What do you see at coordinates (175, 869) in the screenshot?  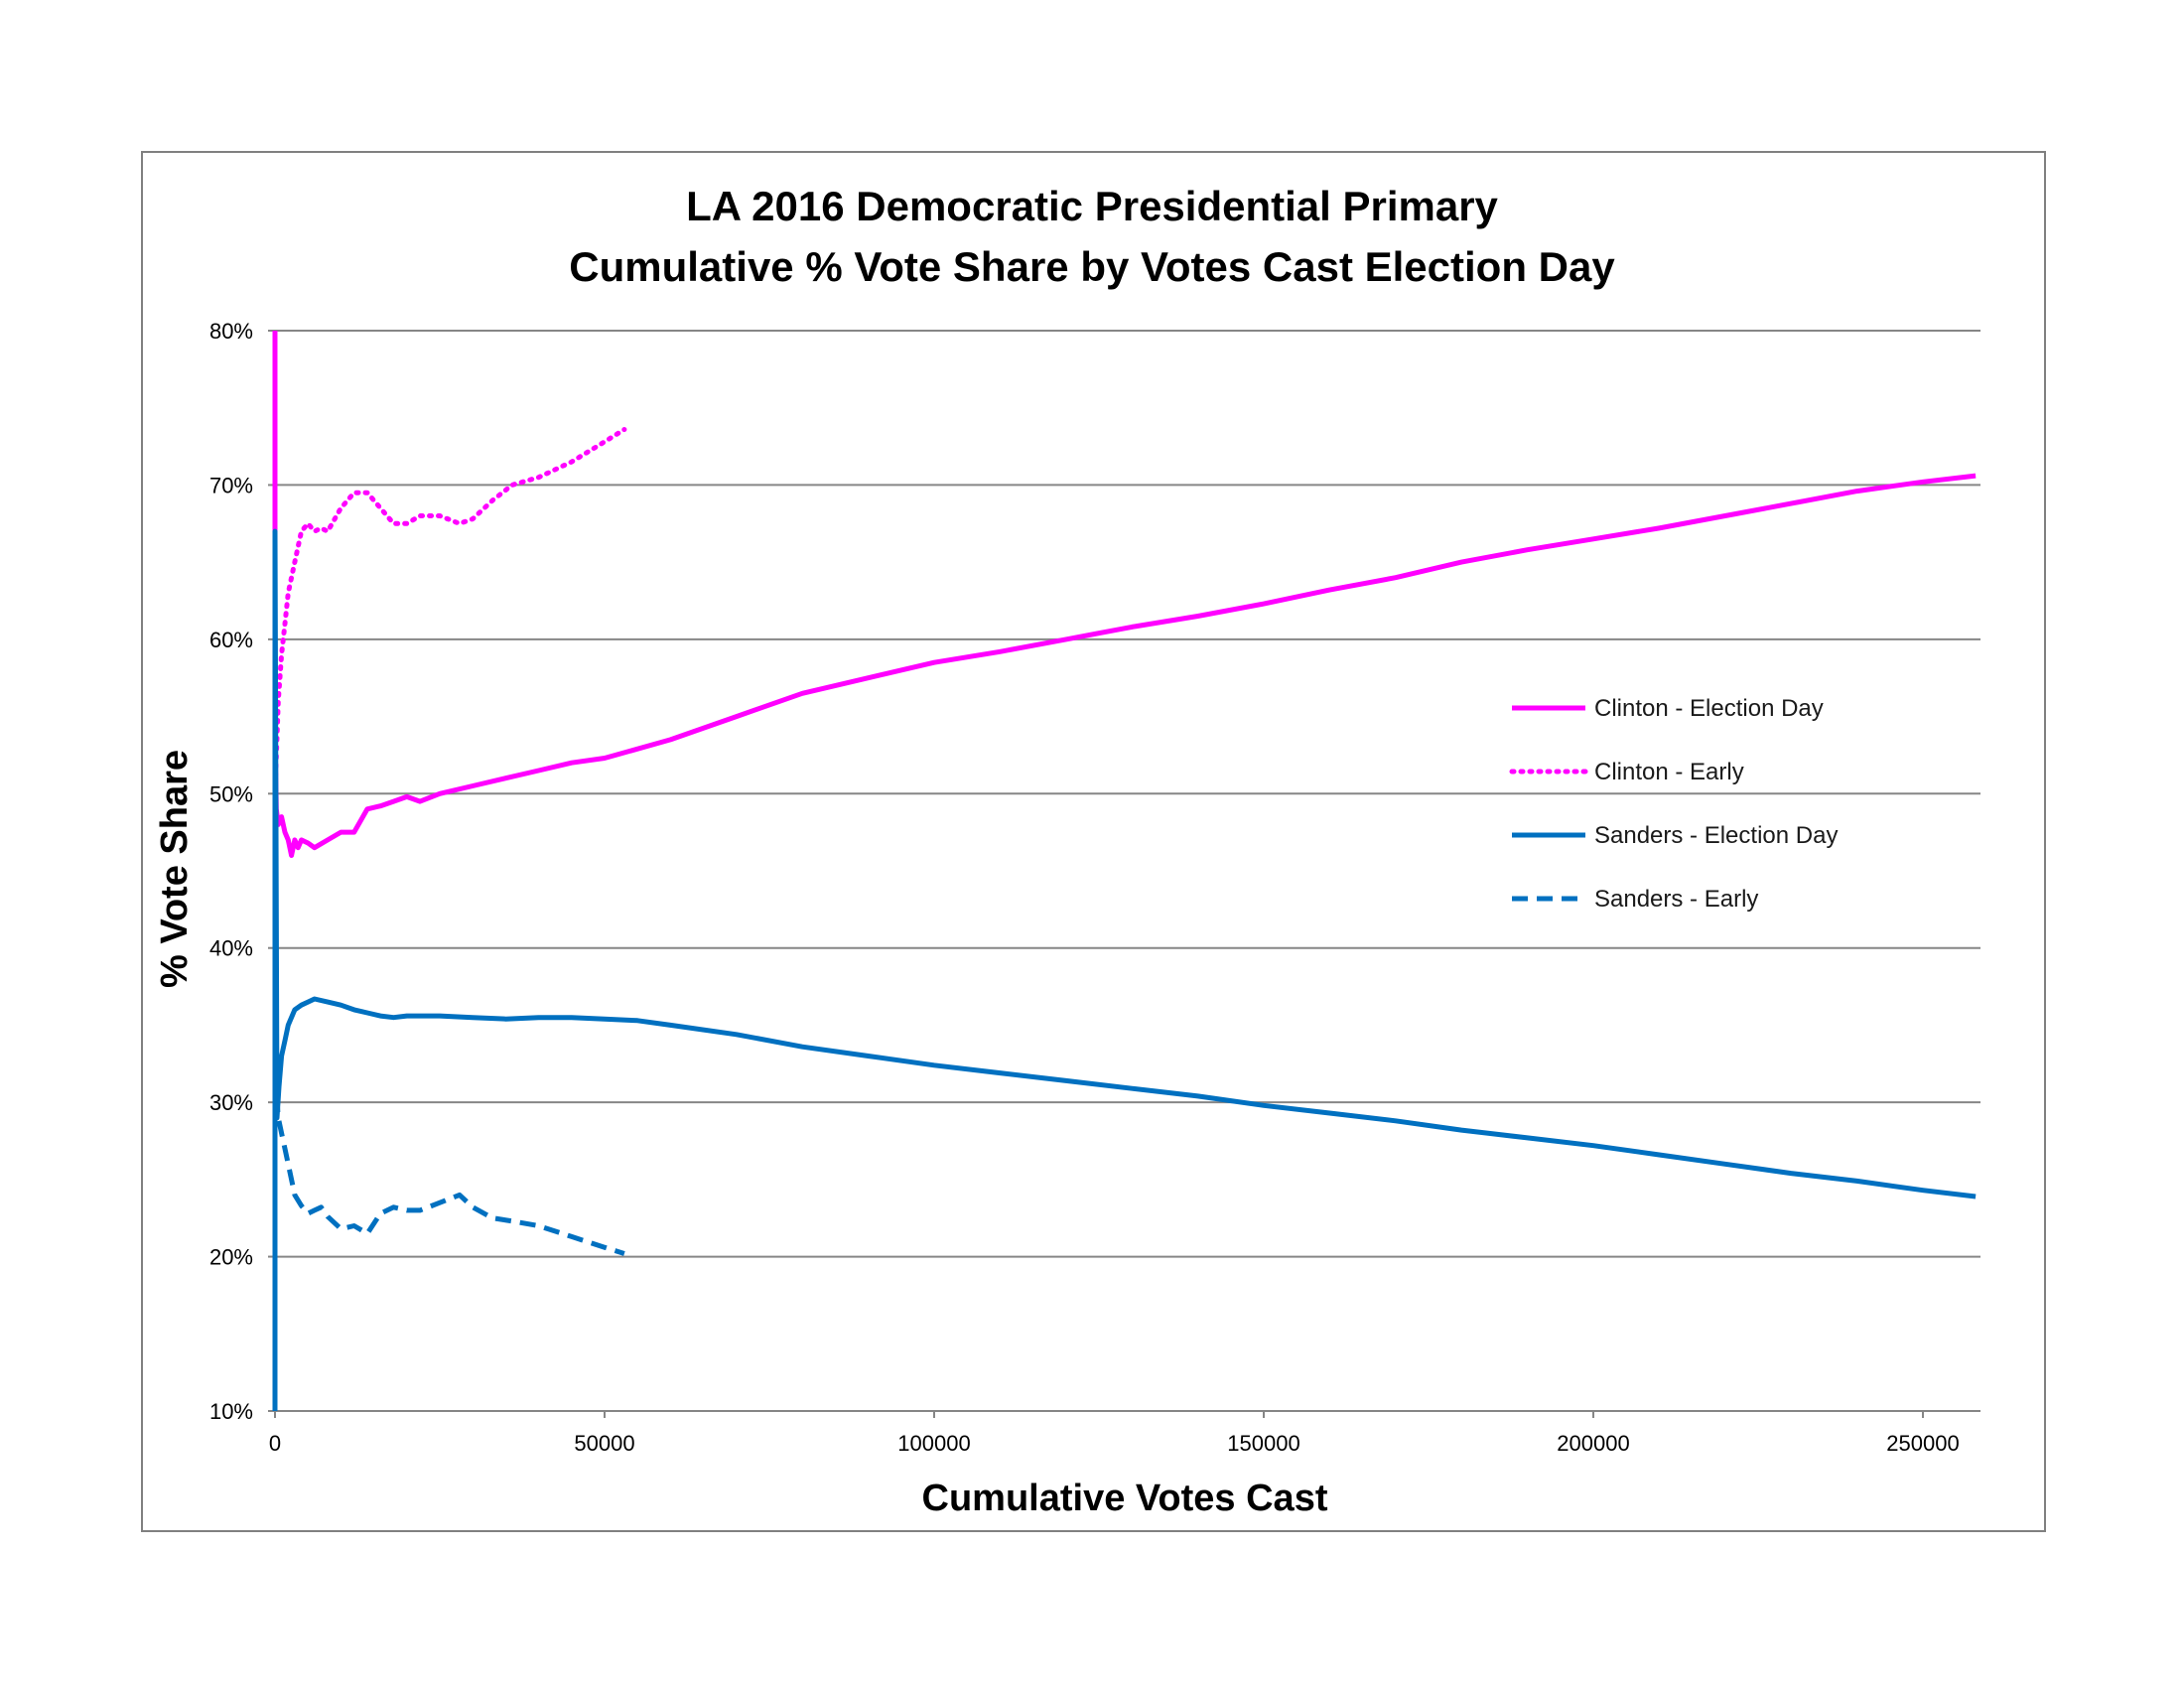 I see `y-axis-title: % Vote Share` at bounding box center [175, 869].